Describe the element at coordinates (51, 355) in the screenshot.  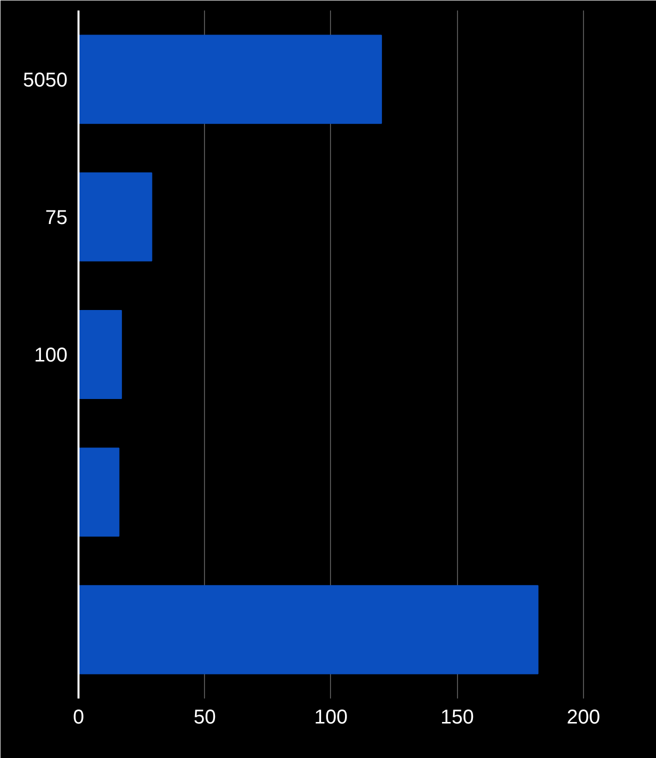
I see `y-tick-label: 100` at that location.